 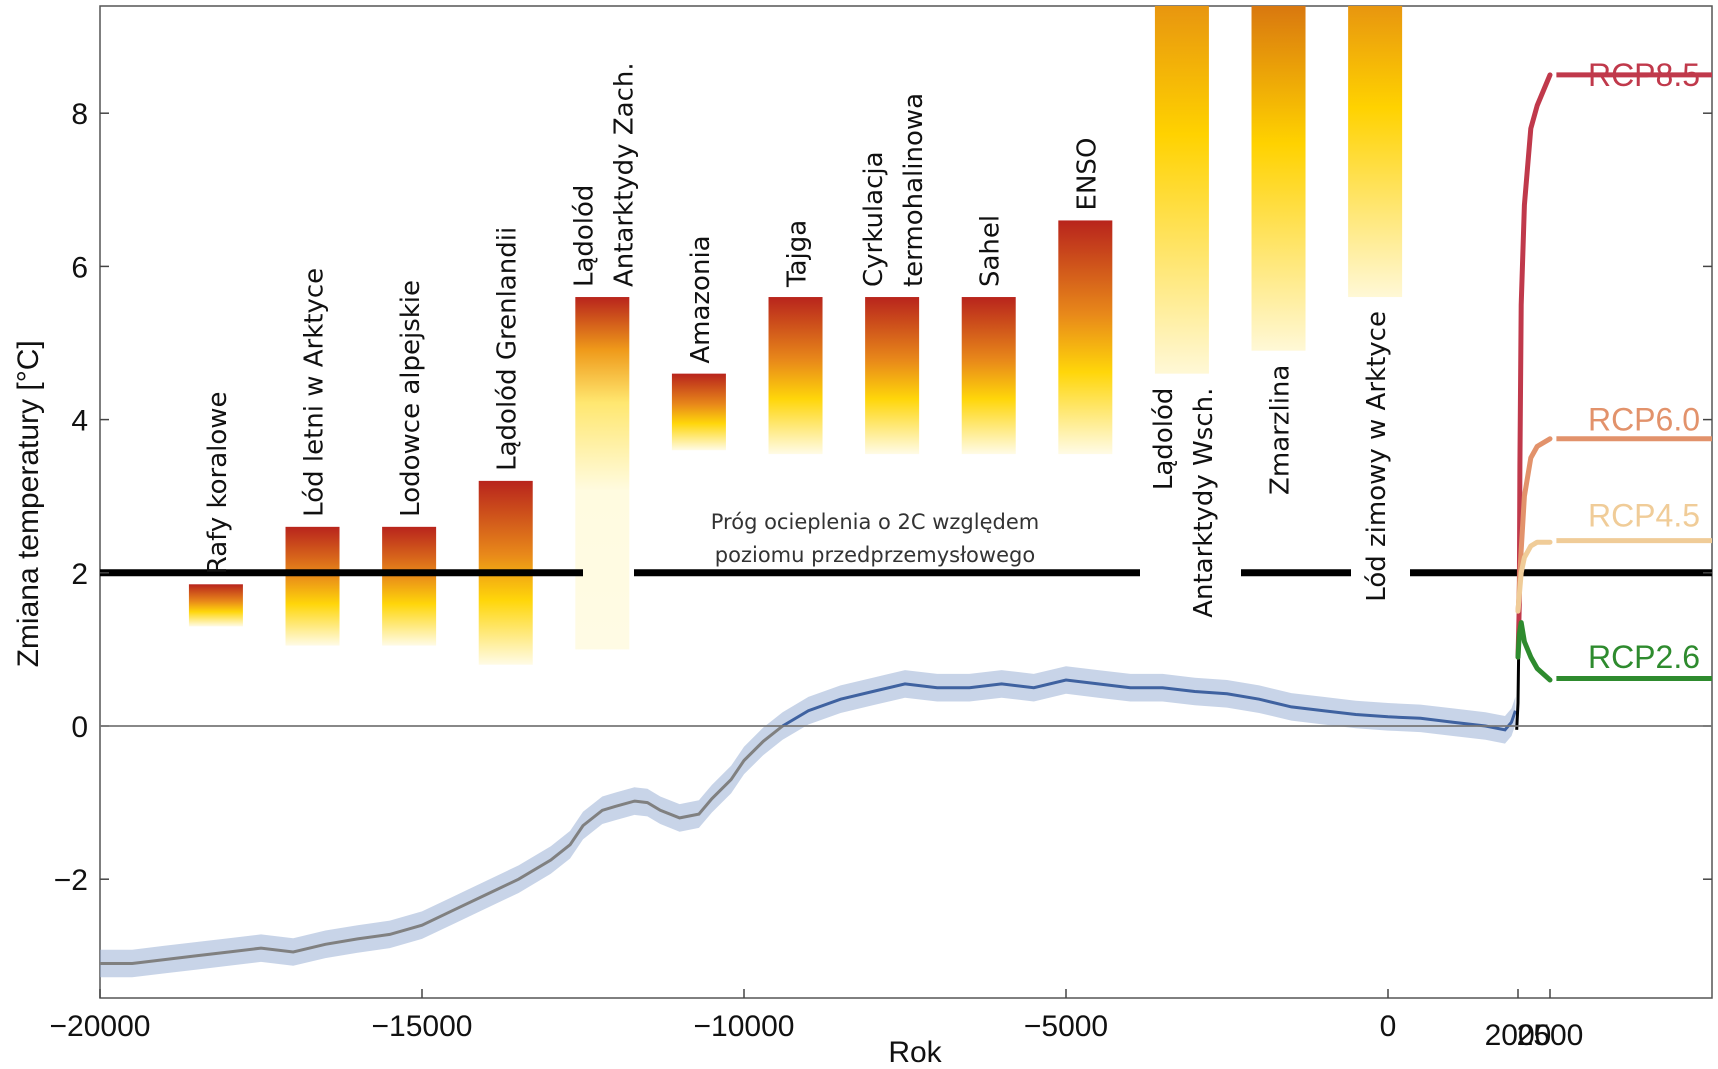 I want to click on y-axis-title: Zmiana temperatury [°C], so click(x=28, y=503).